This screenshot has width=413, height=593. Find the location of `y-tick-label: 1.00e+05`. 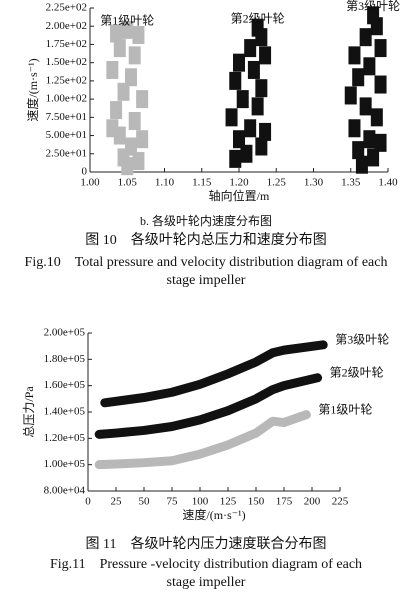

y-tick-label: 1.00e+05 is located at coordinates (65, 464).